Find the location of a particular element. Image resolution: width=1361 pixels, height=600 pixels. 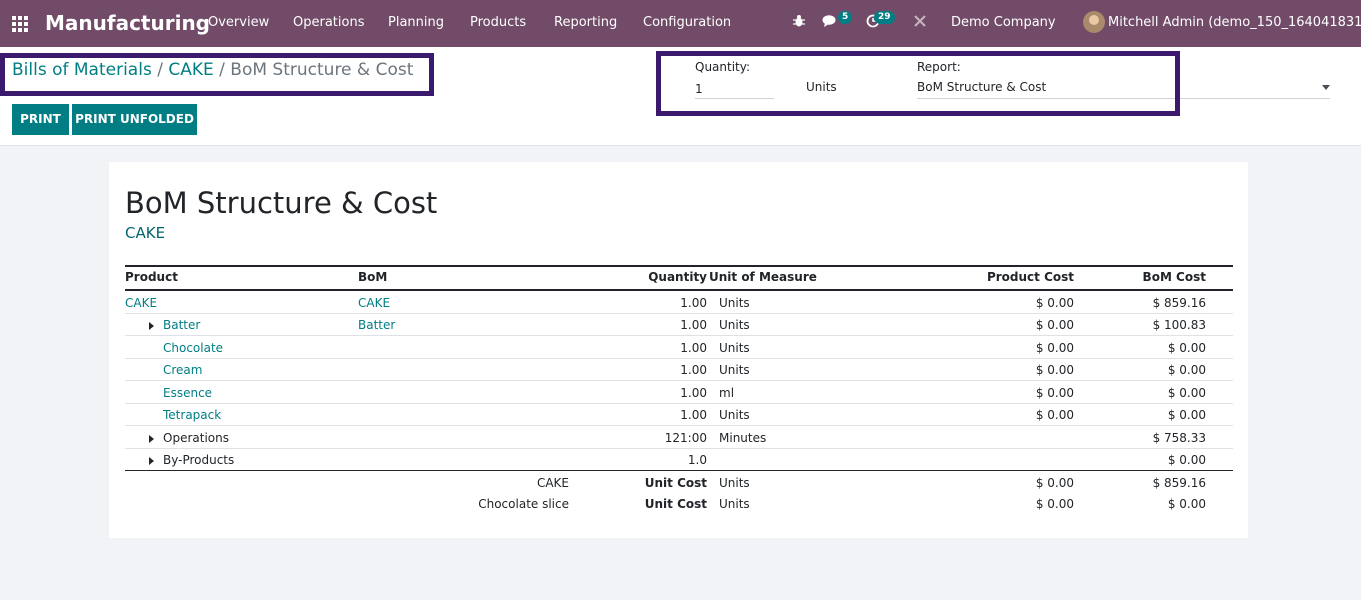

table-row: By-Products 1.0 $ 0.00 is located at coordinates (679, 460).